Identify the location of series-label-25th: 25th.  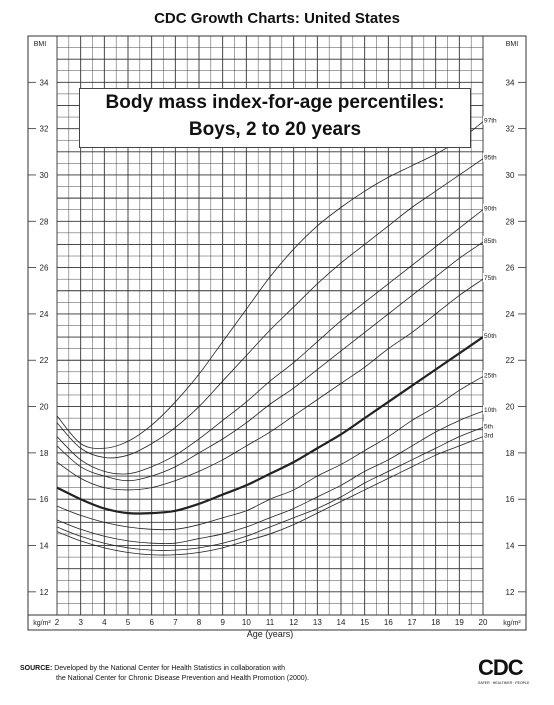
(490, 375).